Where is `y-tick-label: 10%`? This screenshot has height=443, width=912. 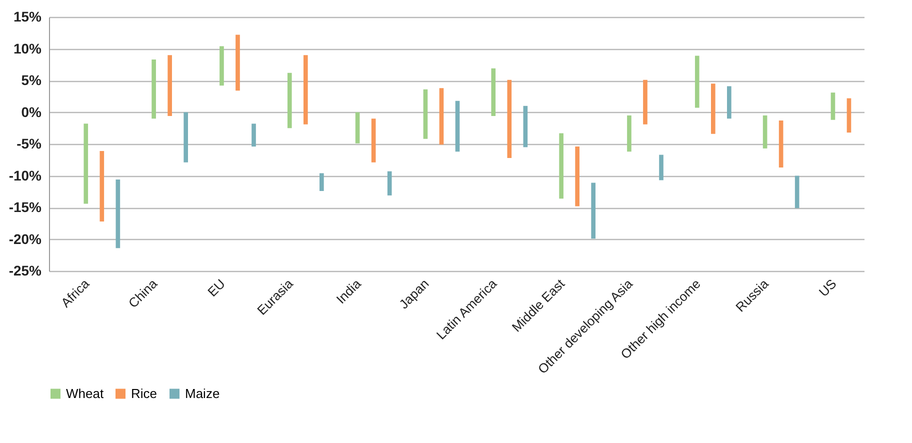
y-tick-label: 10% is located at coordinates (27, 48).